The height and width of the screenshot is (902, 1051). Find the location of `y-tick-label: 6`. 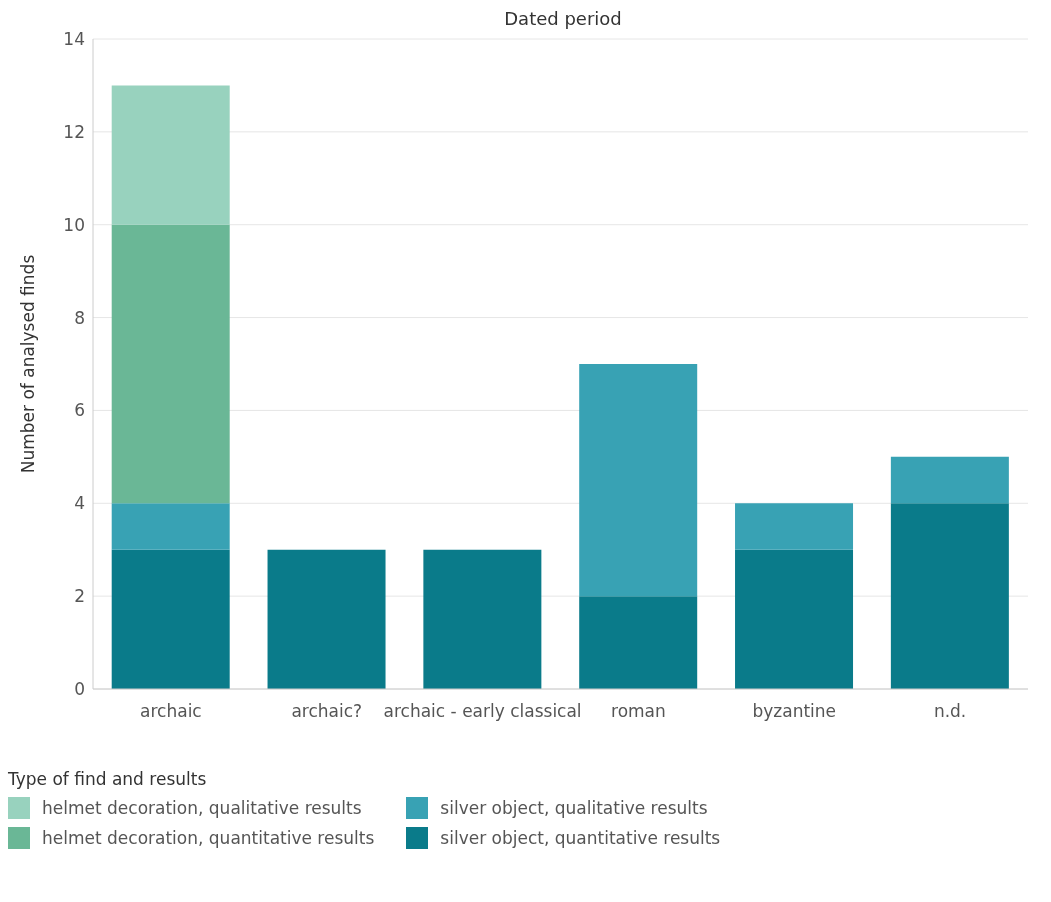

y-tick-label: 6 is located at coordinates (79, 410).